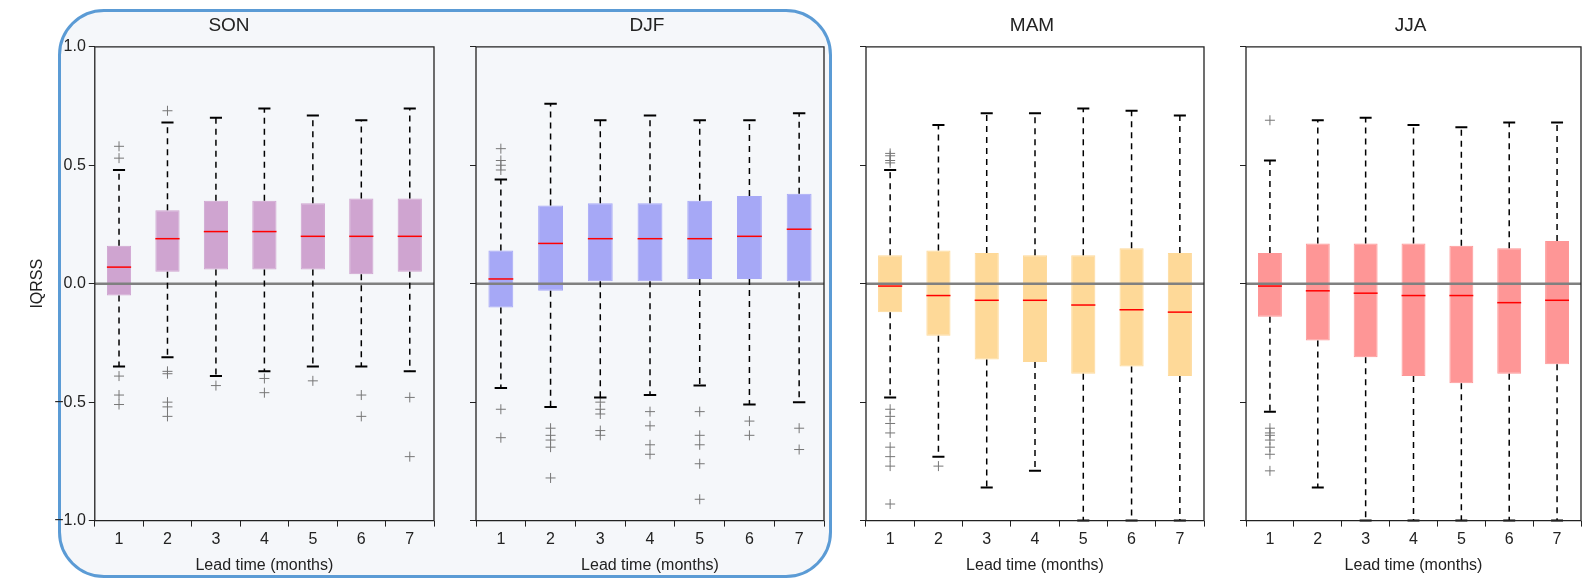 This screenshot has height=587, width=1587. I want to click on y-tick-label: 0.0, so click(74, 283).